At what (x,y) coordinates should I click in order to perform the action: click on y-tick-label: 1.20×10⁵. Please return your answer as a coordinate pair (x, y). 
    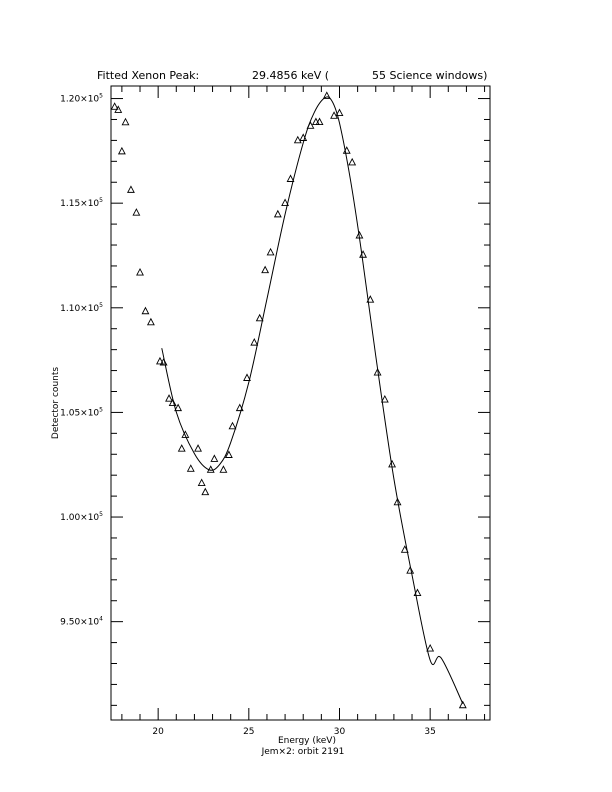
    Looking at the image, I should click on (81, 99).